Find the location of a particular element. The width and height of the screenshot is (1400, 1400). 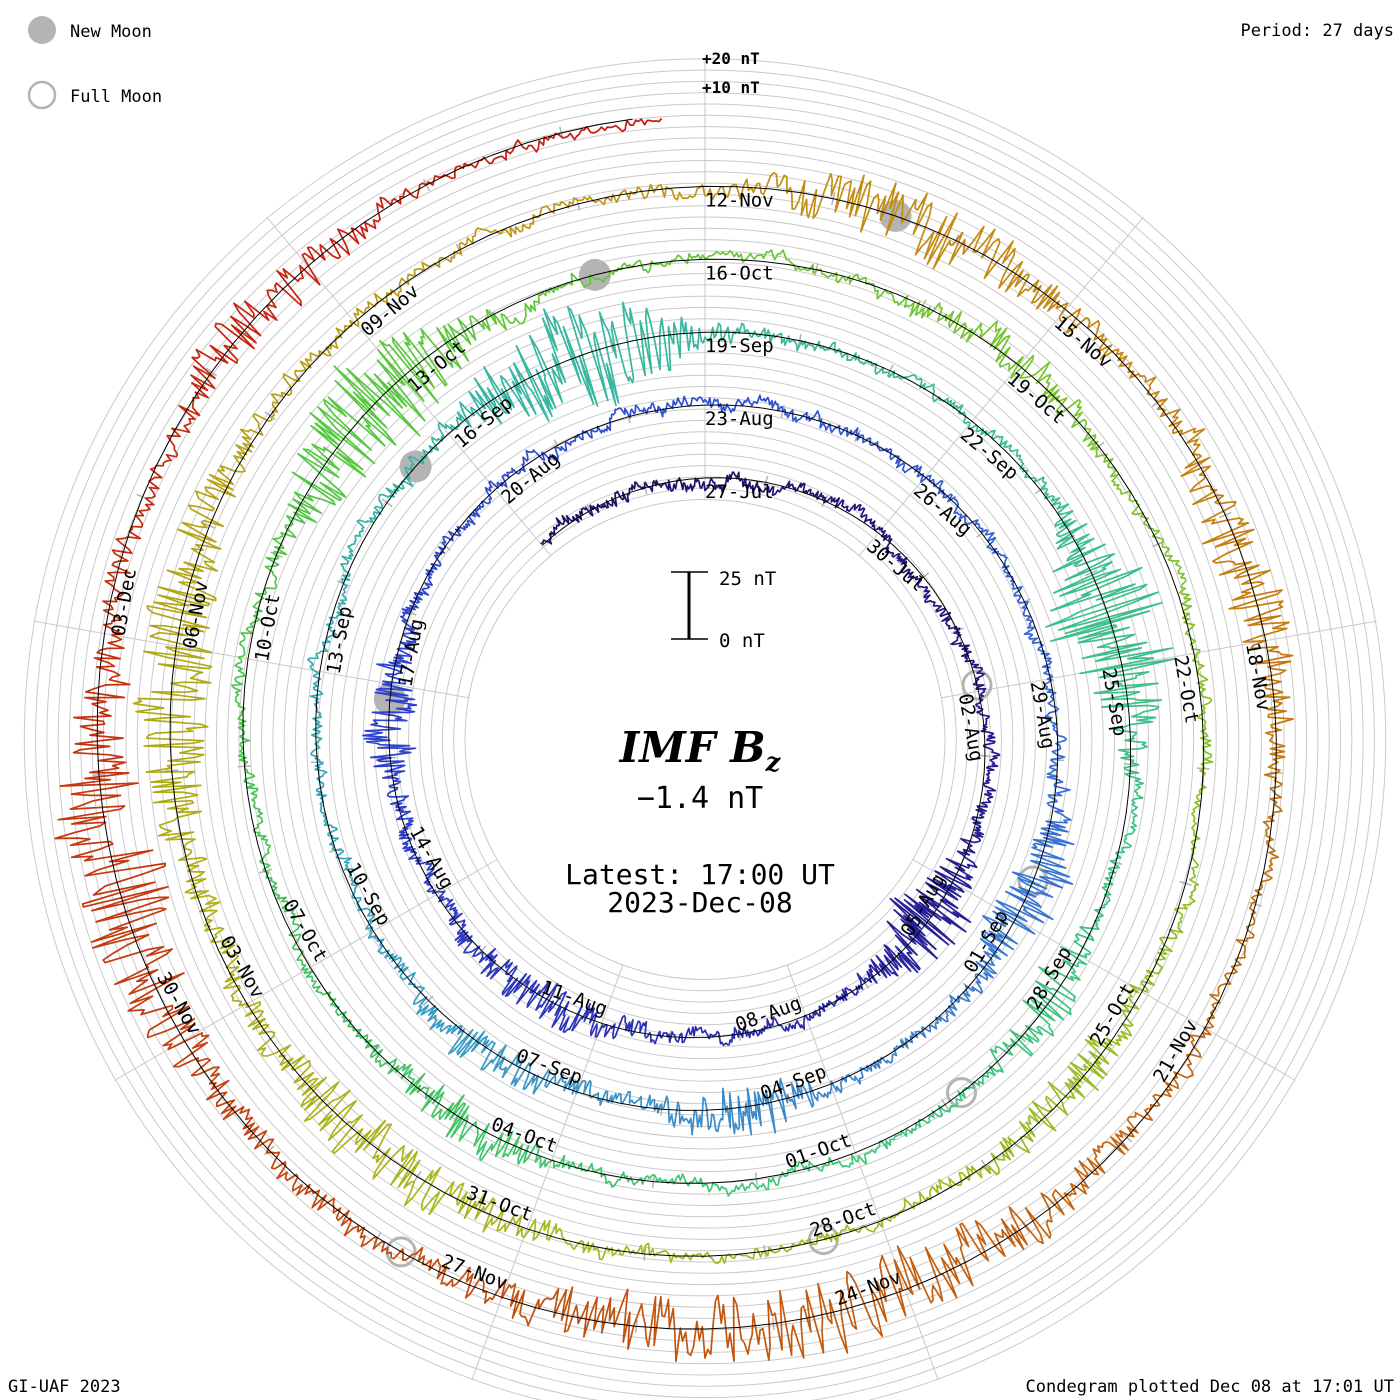

center-title-main: IMF B is located at coordinates (692, 747).